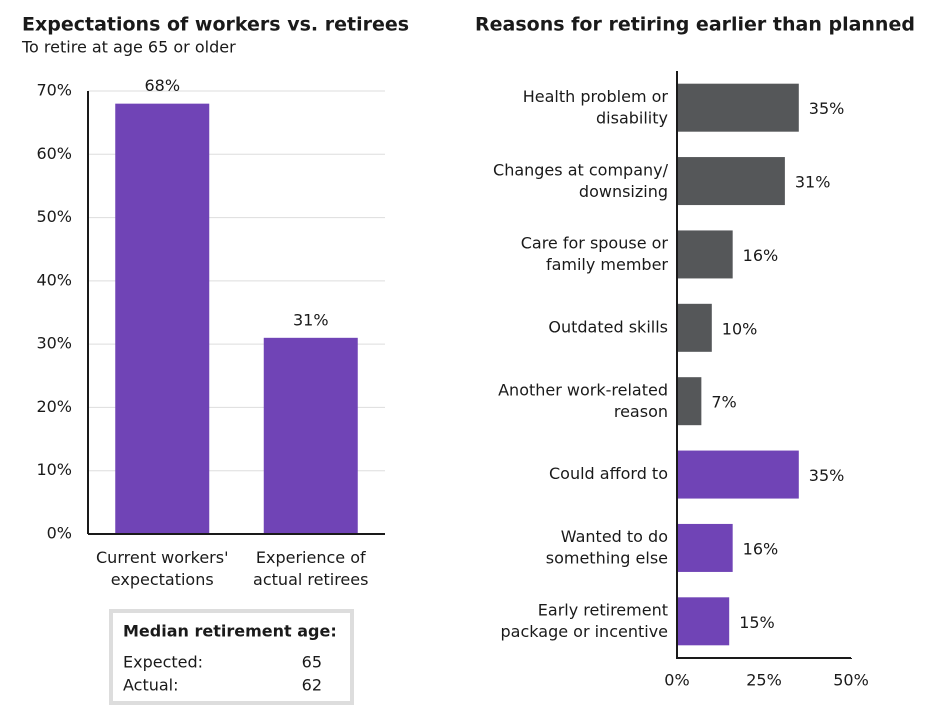 The image size is (930, 716). Describe the element at coordinates (584, 620) in the screenshot. I see `y-tick-label: Early retirement package or incentive` at that location.